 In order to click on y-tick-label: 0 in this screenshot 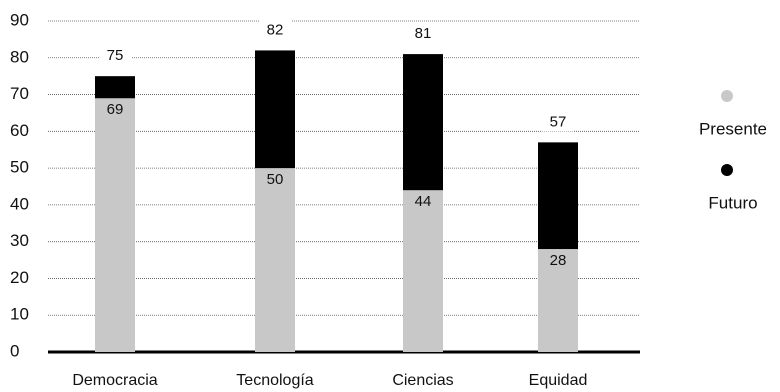, I will do `click(14, 350)`.